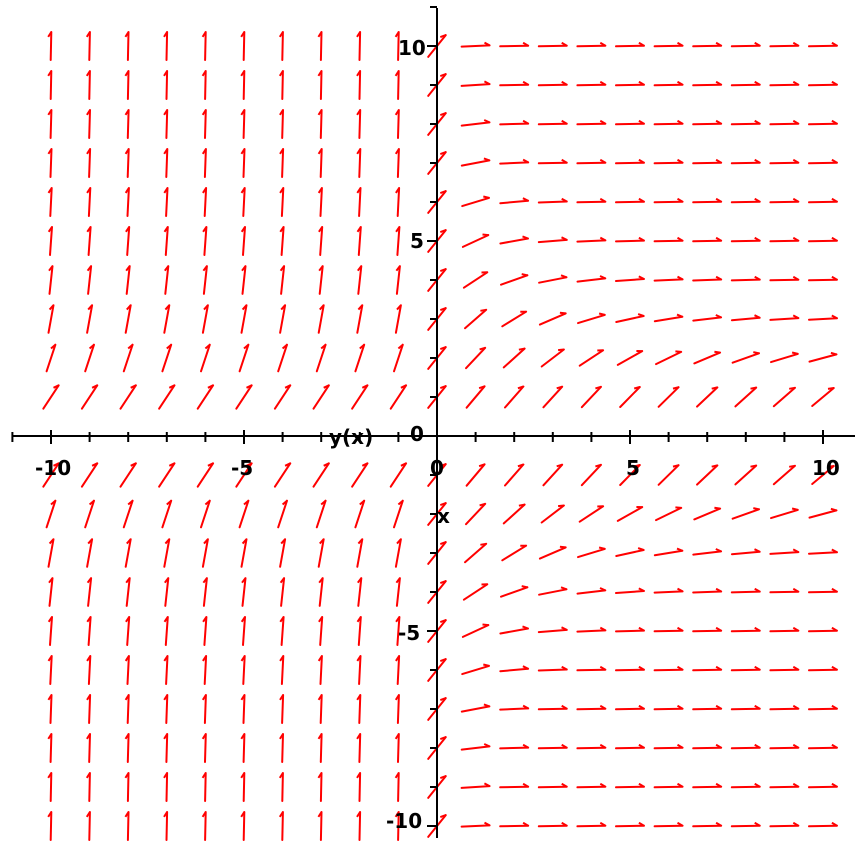  I want to click on y-tick-label-10: 10, so click(412, 48).